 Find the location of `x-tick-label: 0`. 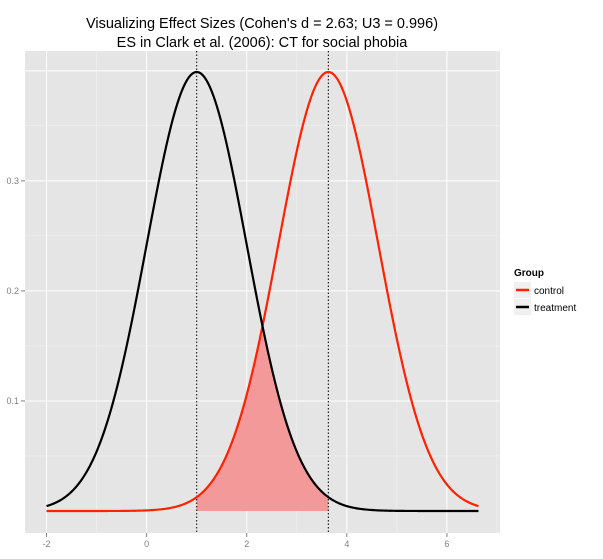

x-tick-label: 0 is located at coordinates (146, 544).